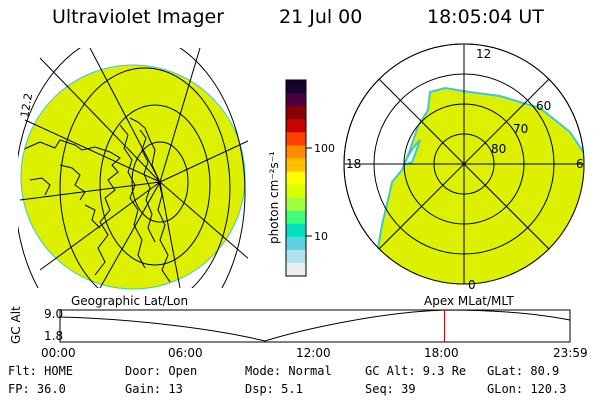  What do you see at coordinates (527, 389) in the screenshot?
I see `status-glon: GLon: 120.3` at bounding box center [527, 389].